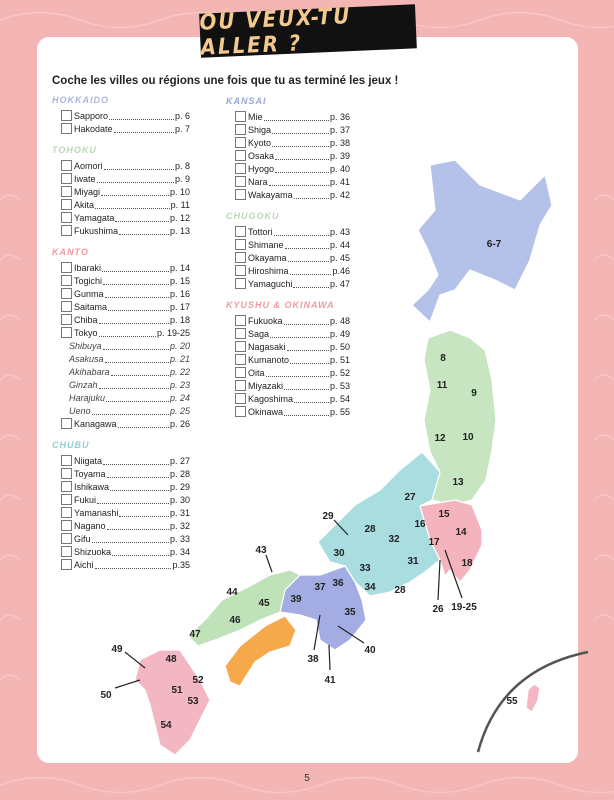 This screenshot has height=800, width=614. What do you see at coordinates (255, 116) in the screenshot?
I see `item-name: Mie` at bounding box center [255, 116].